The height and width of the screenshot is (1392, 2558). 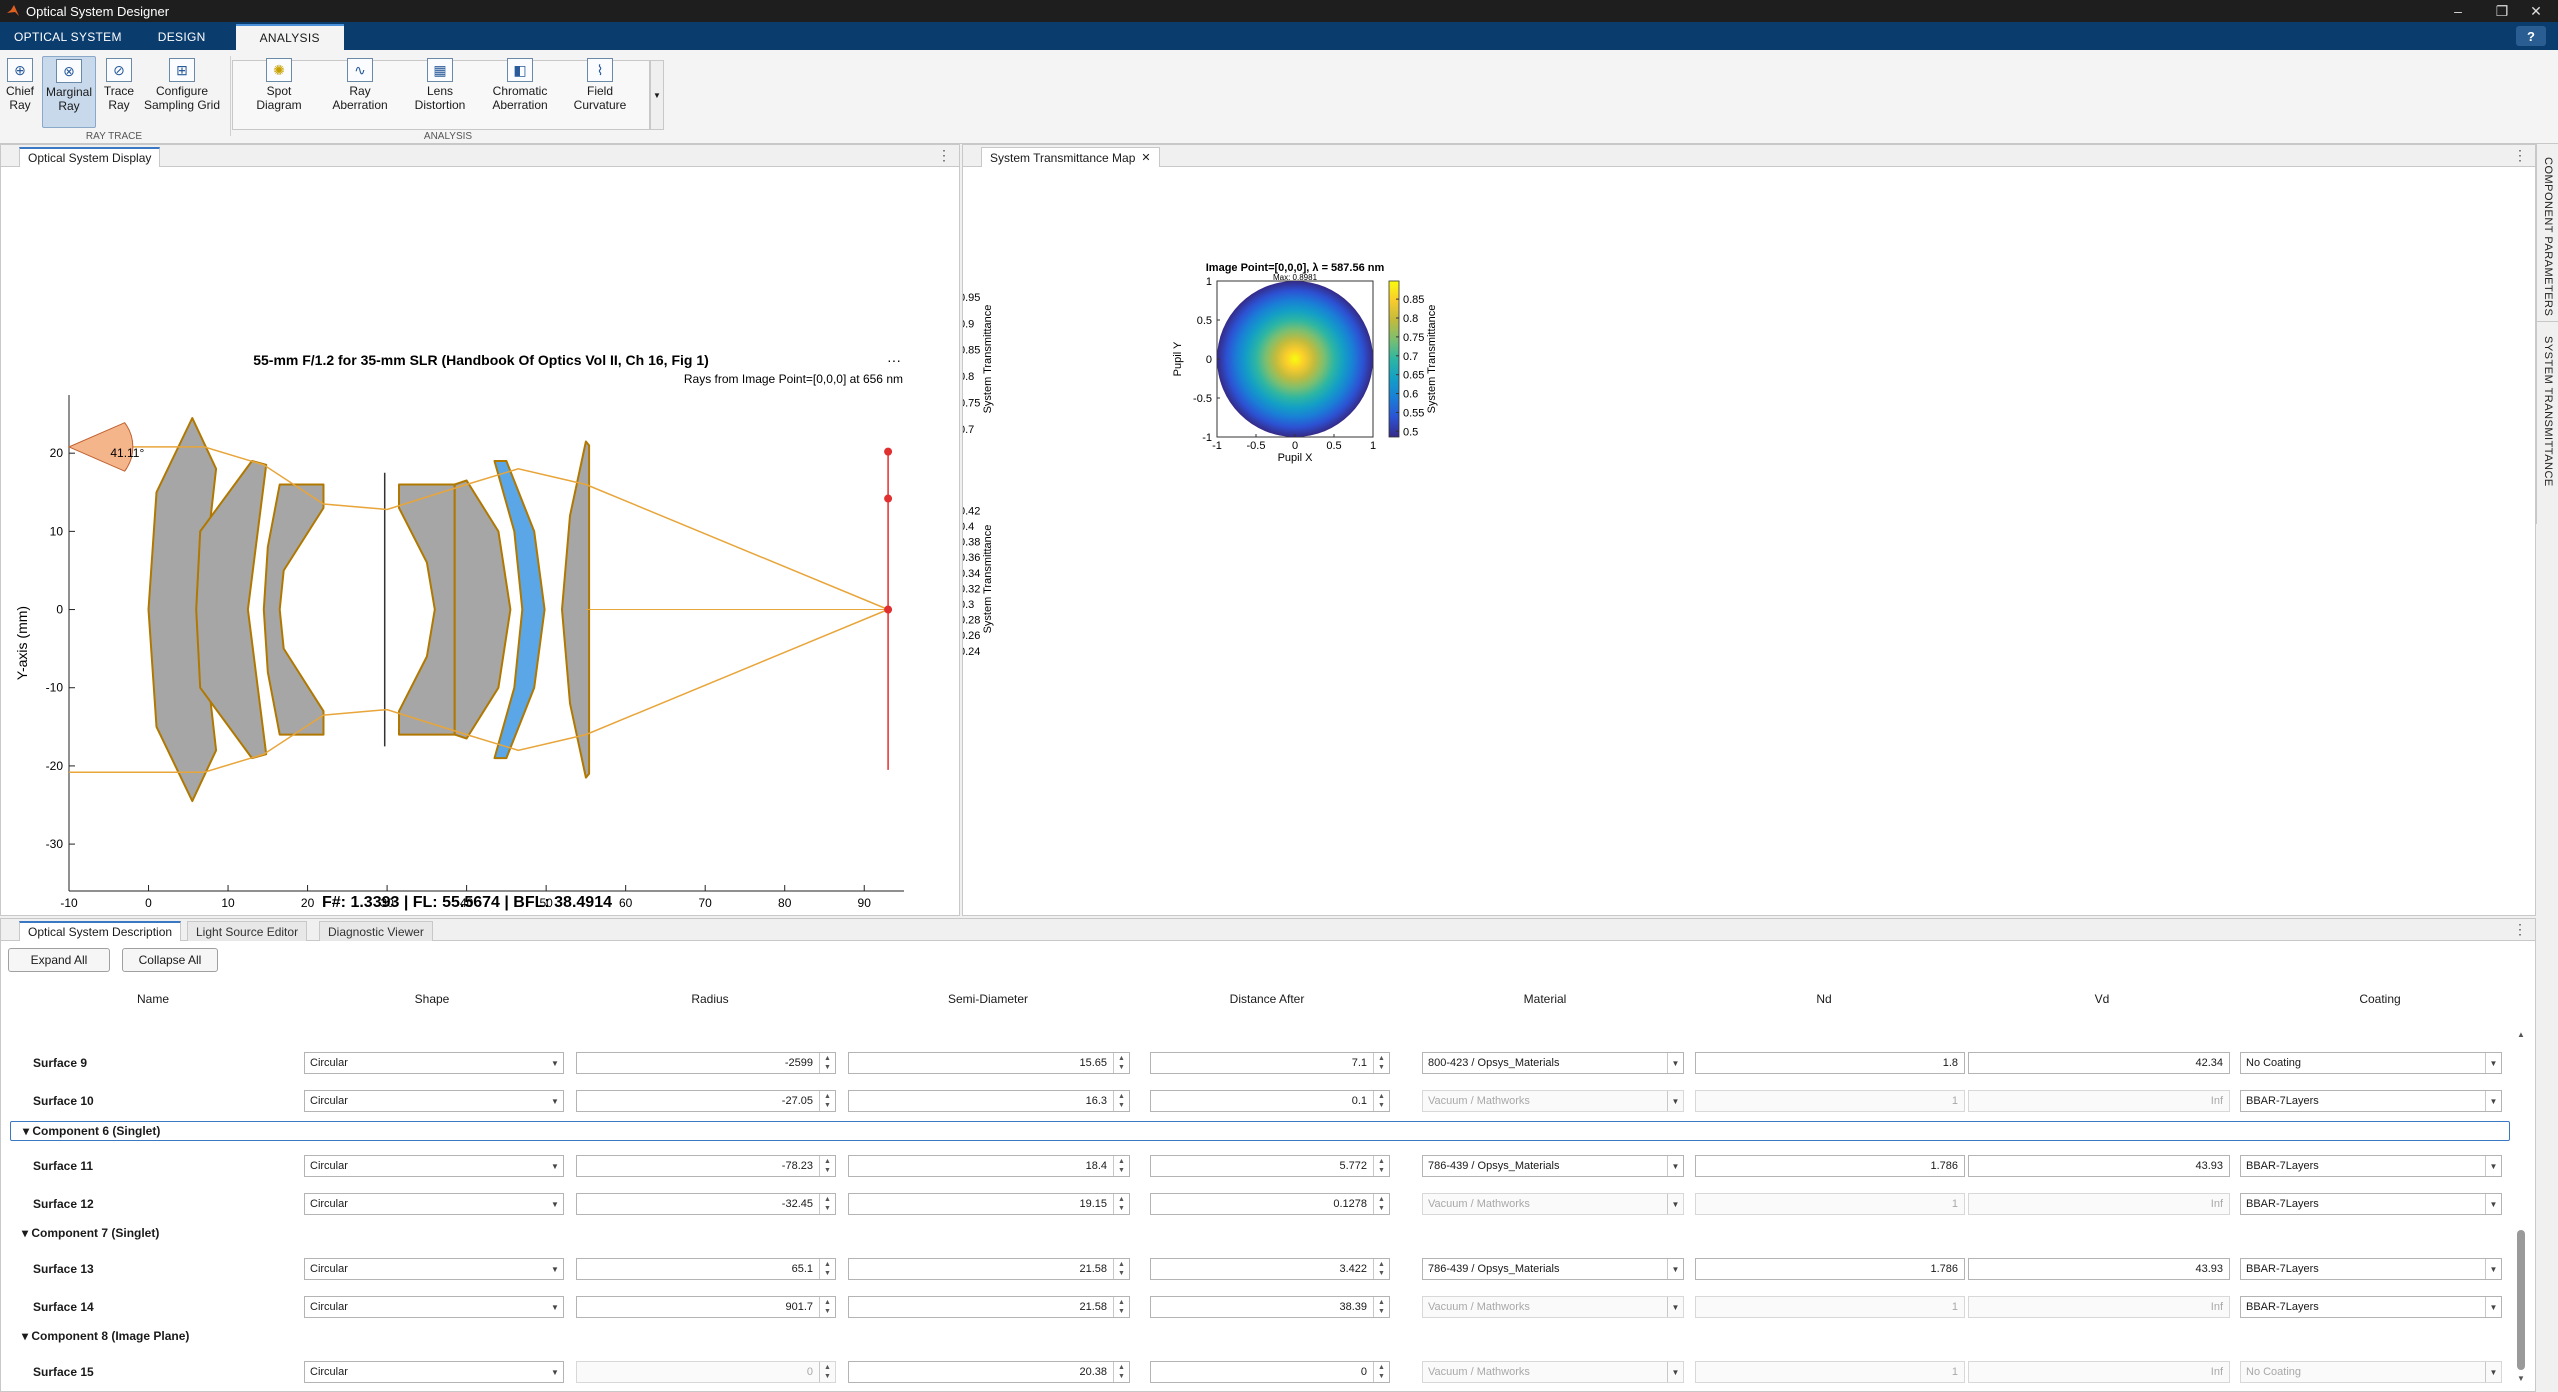 I want to click on radius-spinner: 65.1 ▲ ▼, so click(x=706, y=1269).